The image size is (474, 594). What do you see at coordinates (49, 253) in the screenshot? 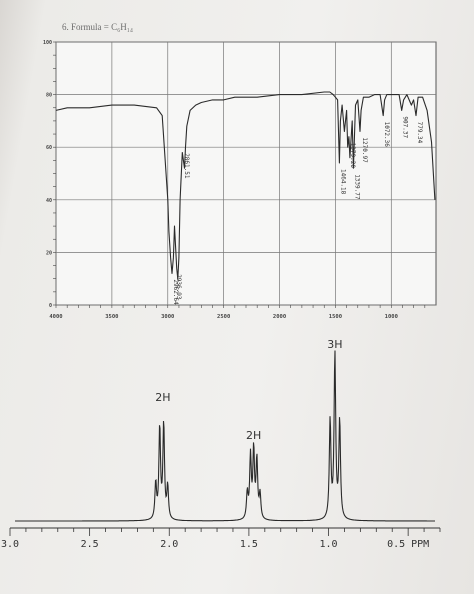
I see `ir-y-tick-label: 20` at bounding box center [49, 253].